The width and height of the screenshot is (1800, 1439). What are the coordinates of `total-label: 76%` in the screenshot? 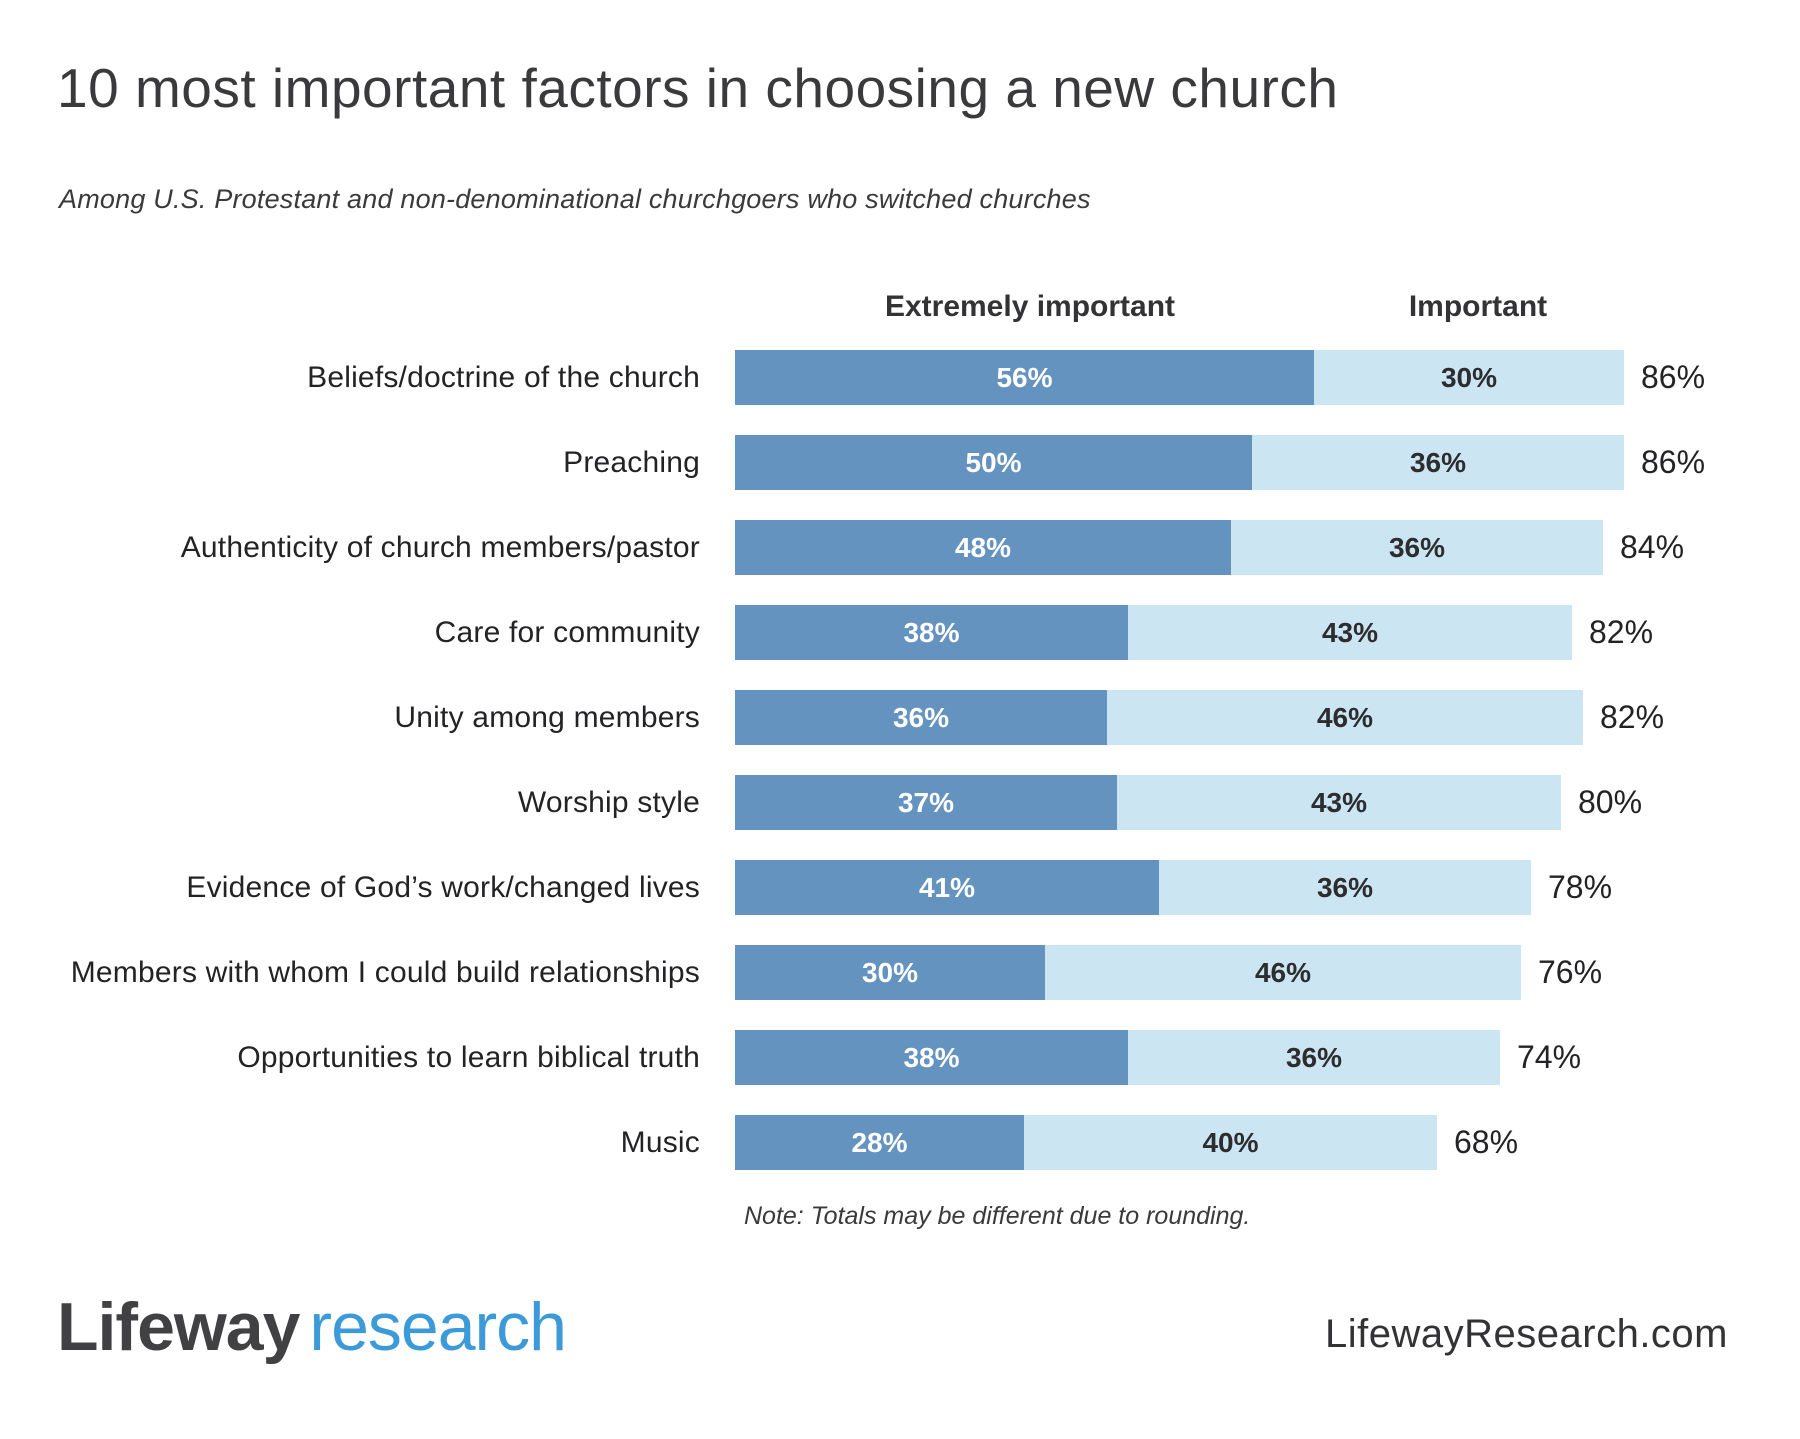 It's located at (1570, 972).